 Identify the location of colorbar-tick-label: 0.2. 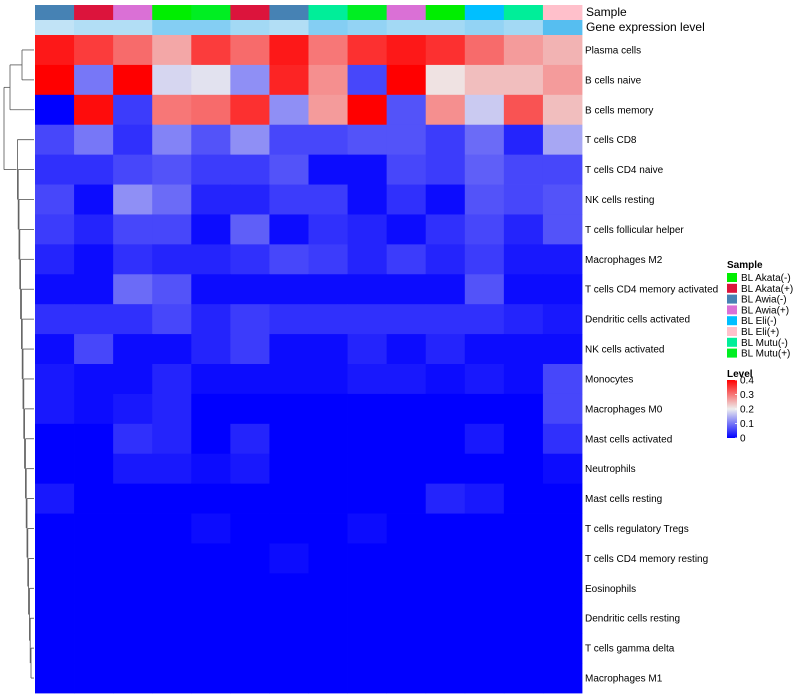
(747, 410).